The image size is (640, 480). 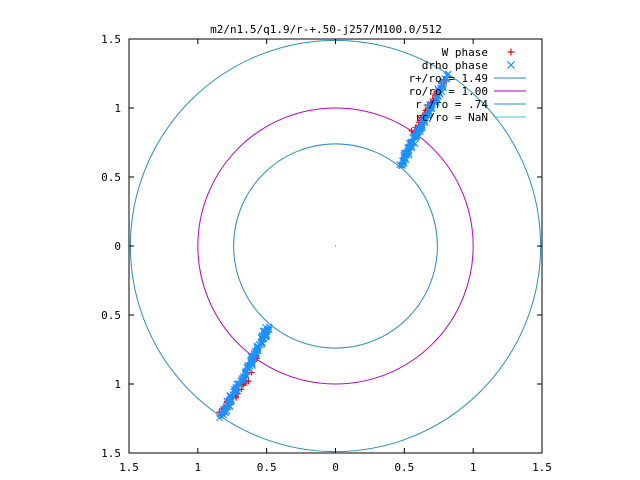 What do you see at coordinates (465, 52) in the screenshot?
I see `legend-label-0: W phase` at bounding box center [465, 52].